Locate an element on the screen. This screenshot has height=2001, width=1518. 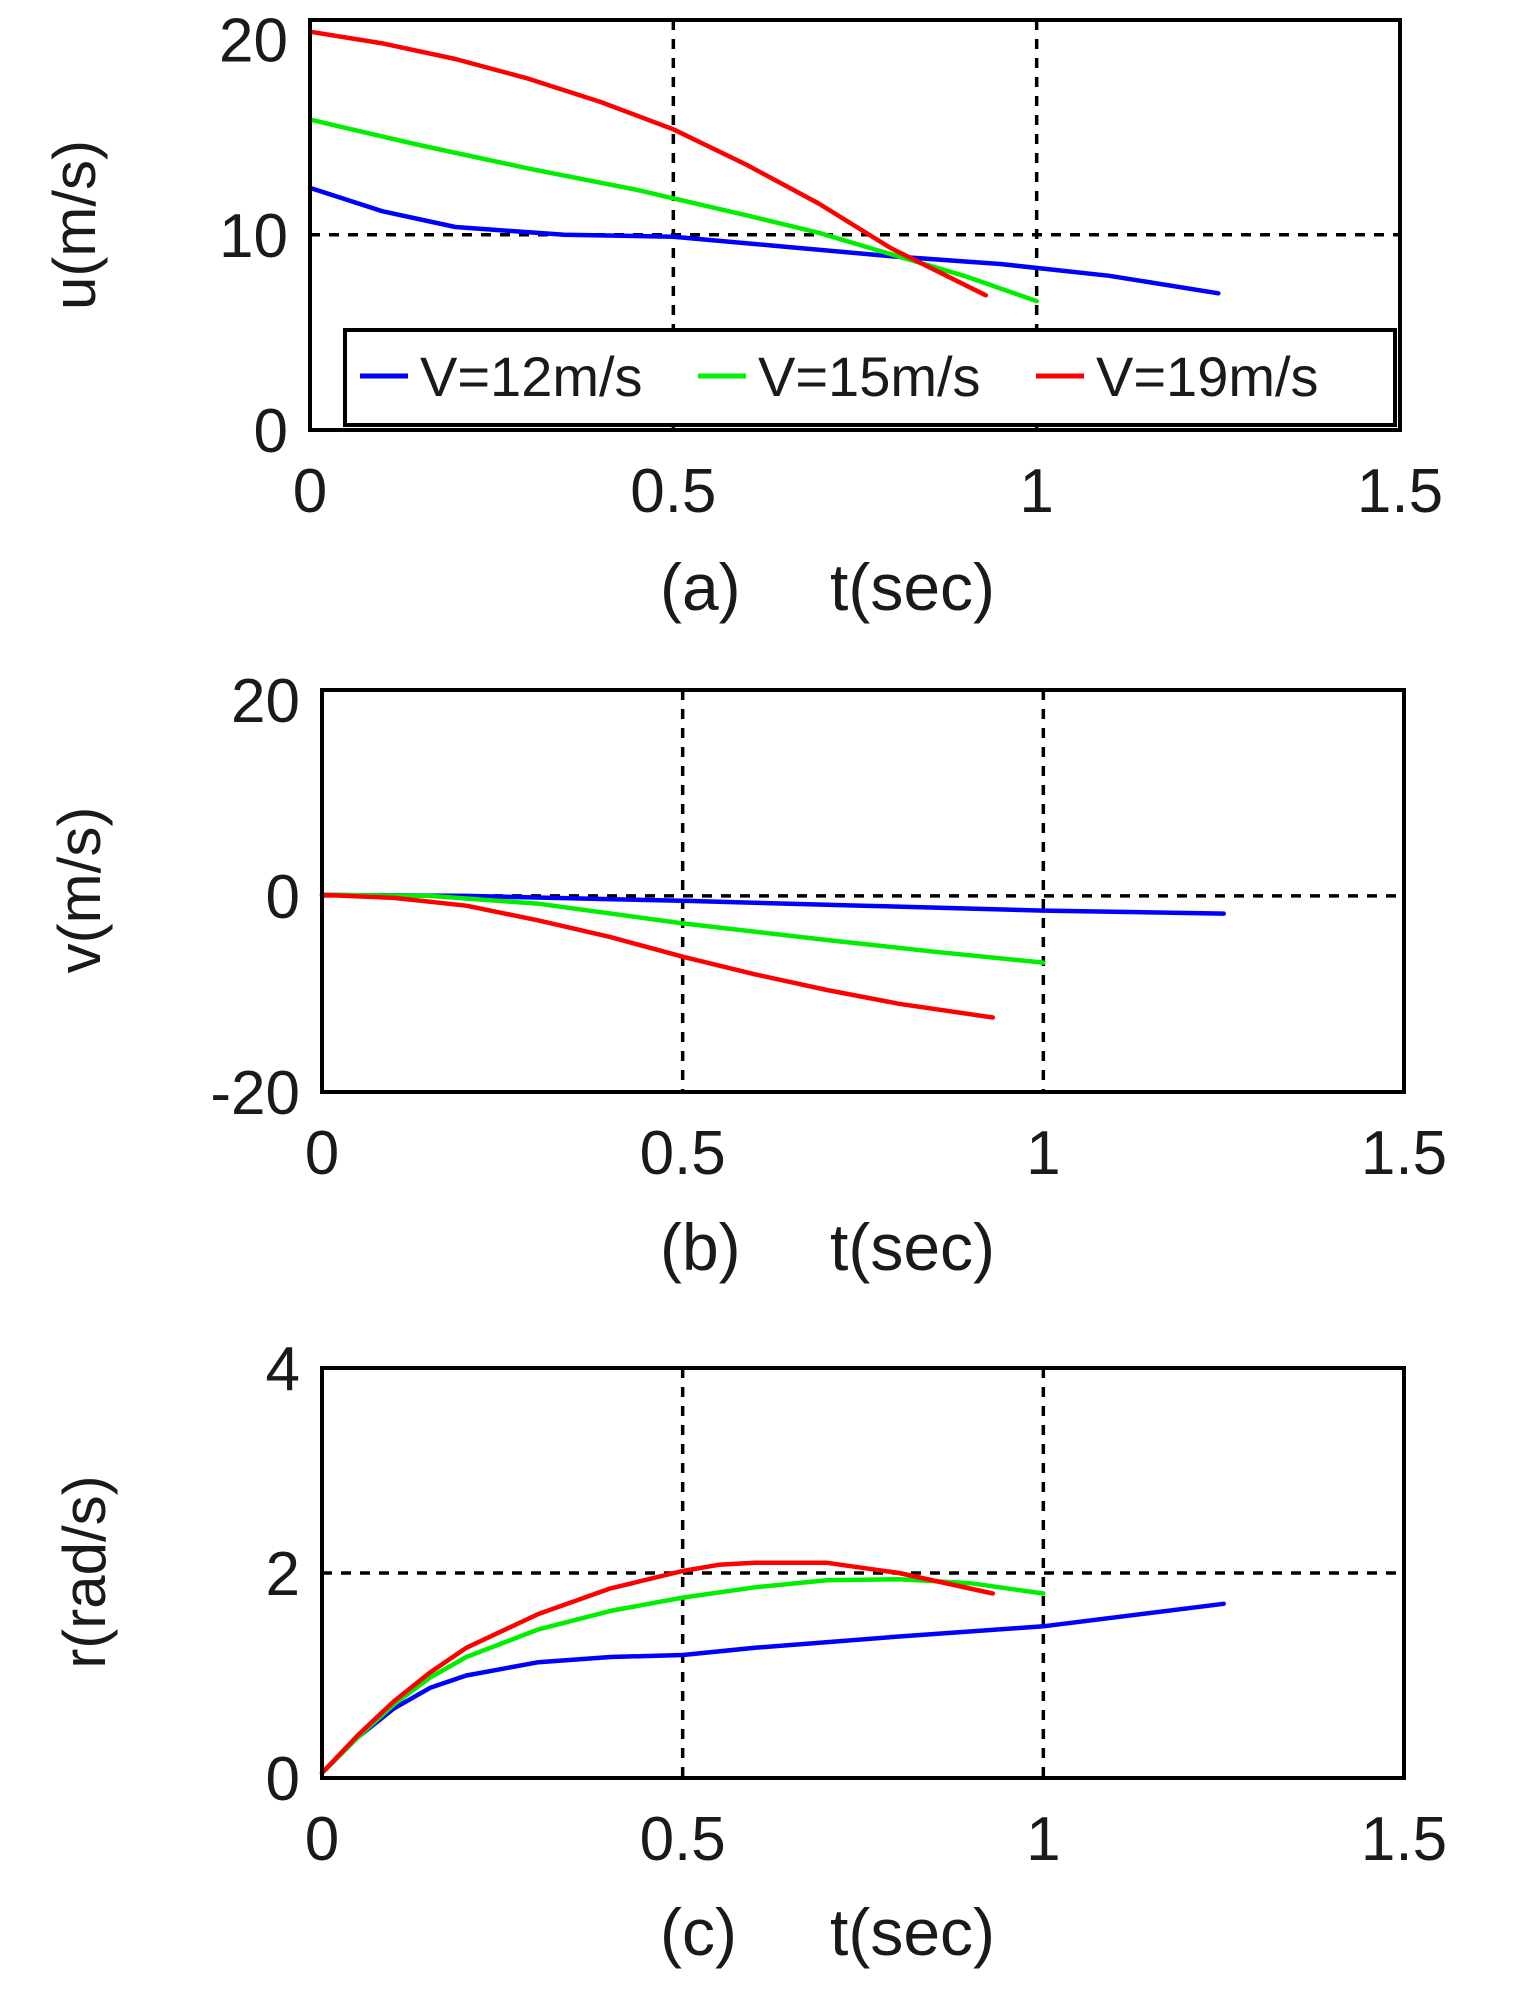
panel-a-x-tick-1: 1 is located at coordinates (1036, 491).